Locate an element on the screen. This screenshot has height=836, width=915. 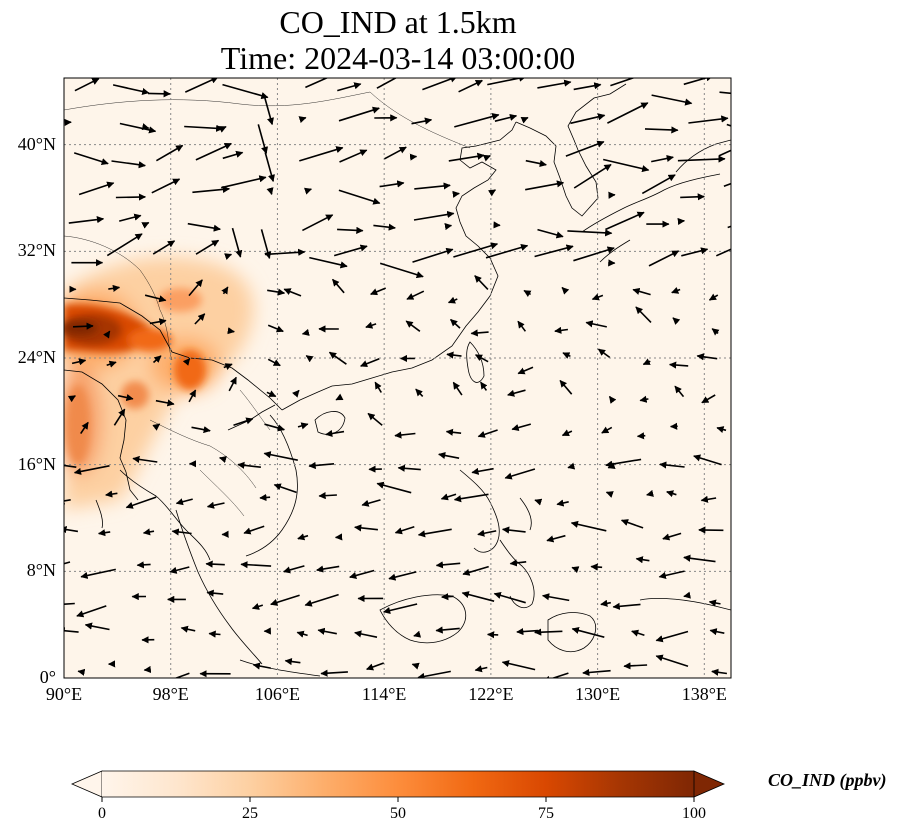
lon-label: 114°E is located at coordinates (384, 694).